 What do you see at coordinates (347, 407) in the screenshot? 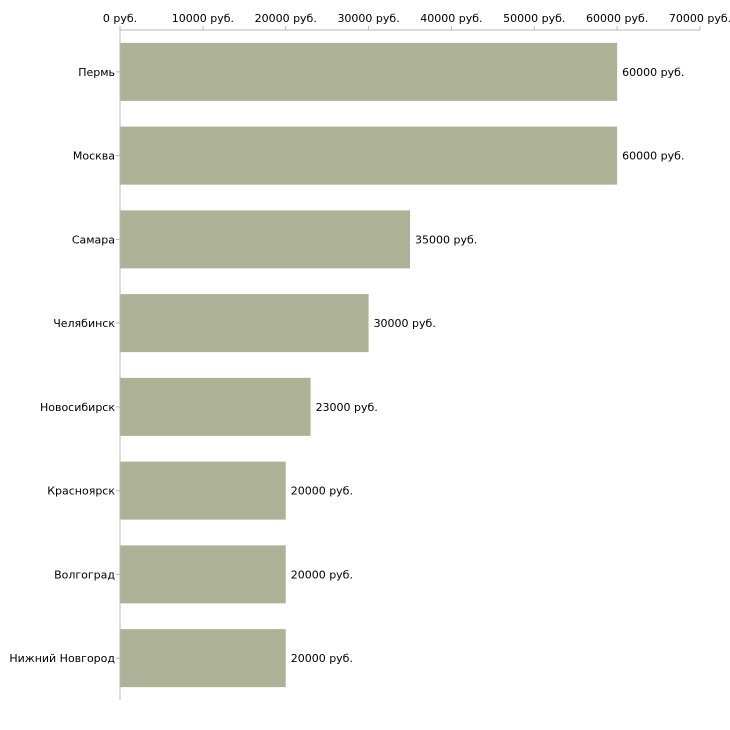
I see `bar-value-label: 23000 руб.` at bounding box center [347, 407].